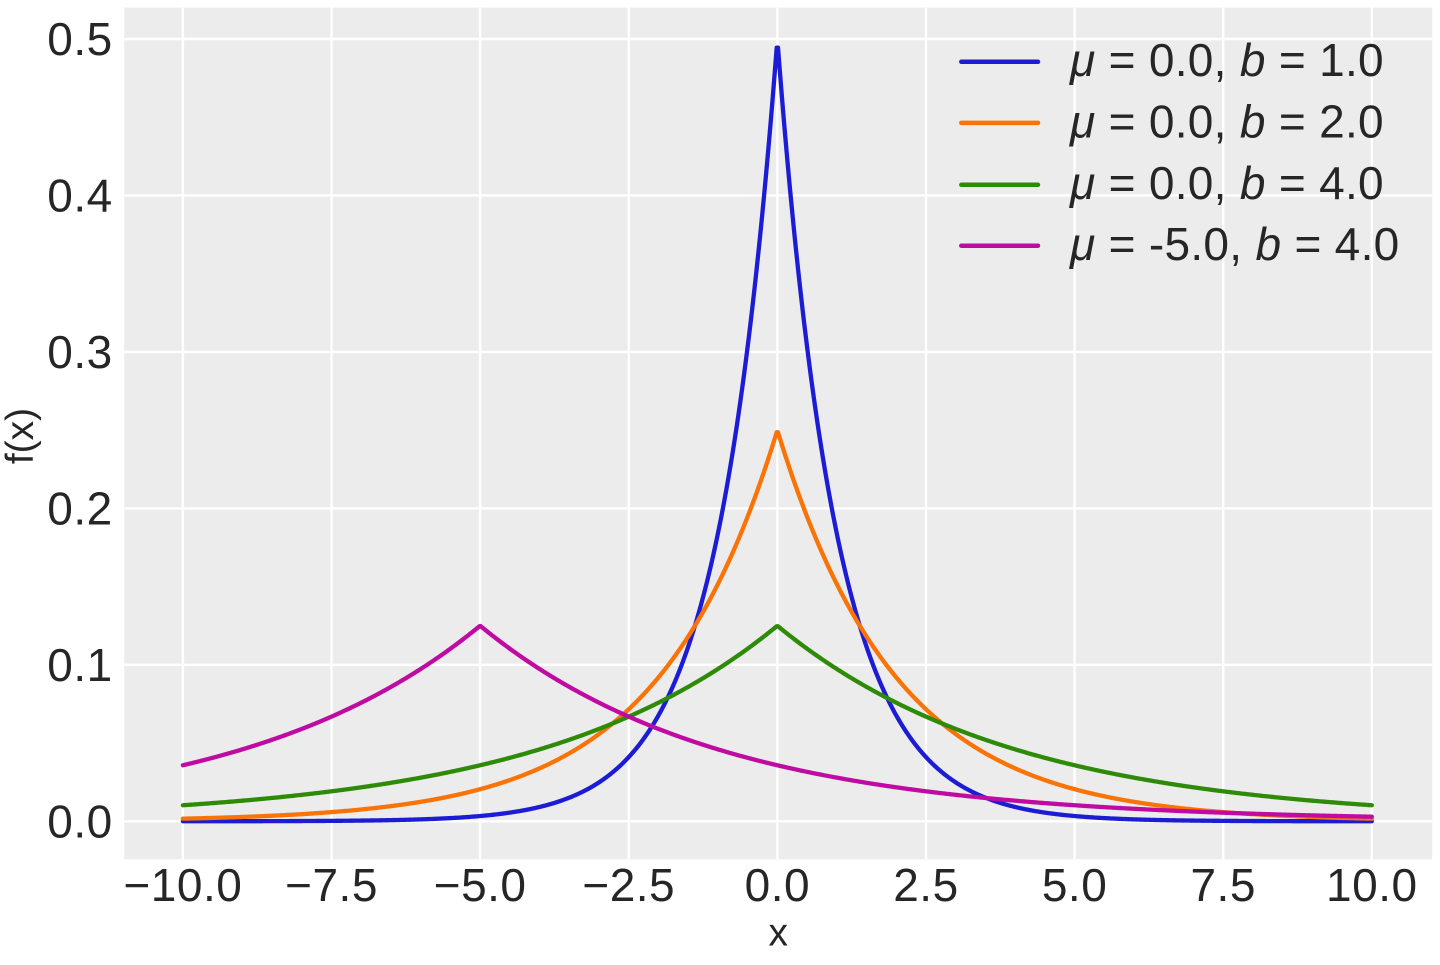 The image size is (1440, 965). What do you see at coordinates (925, 885) in the screenshot?
I see `svg-text: 2.5` at bounding box center [925, 885].